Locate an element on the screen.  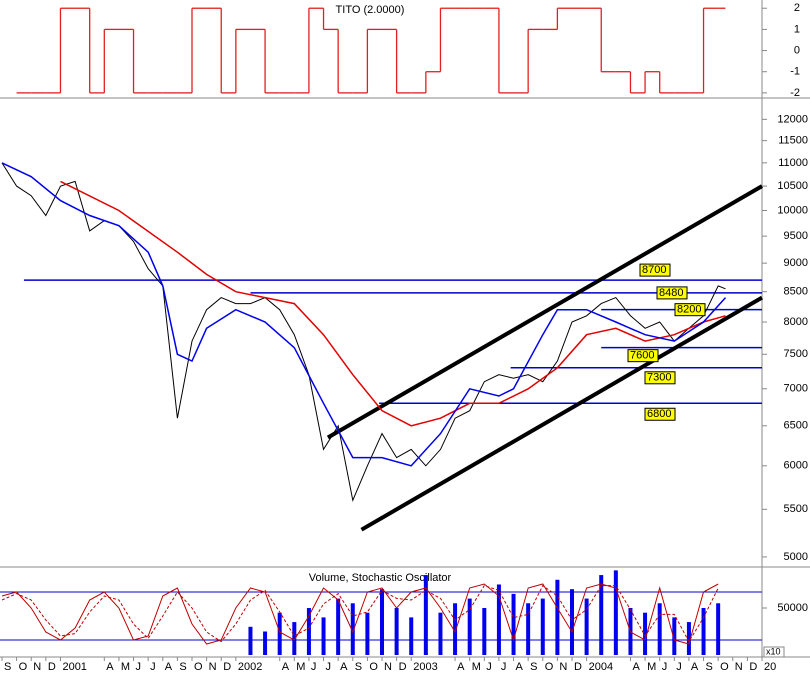
y-tick-label: 6500 is located at coordinates (796, 426).